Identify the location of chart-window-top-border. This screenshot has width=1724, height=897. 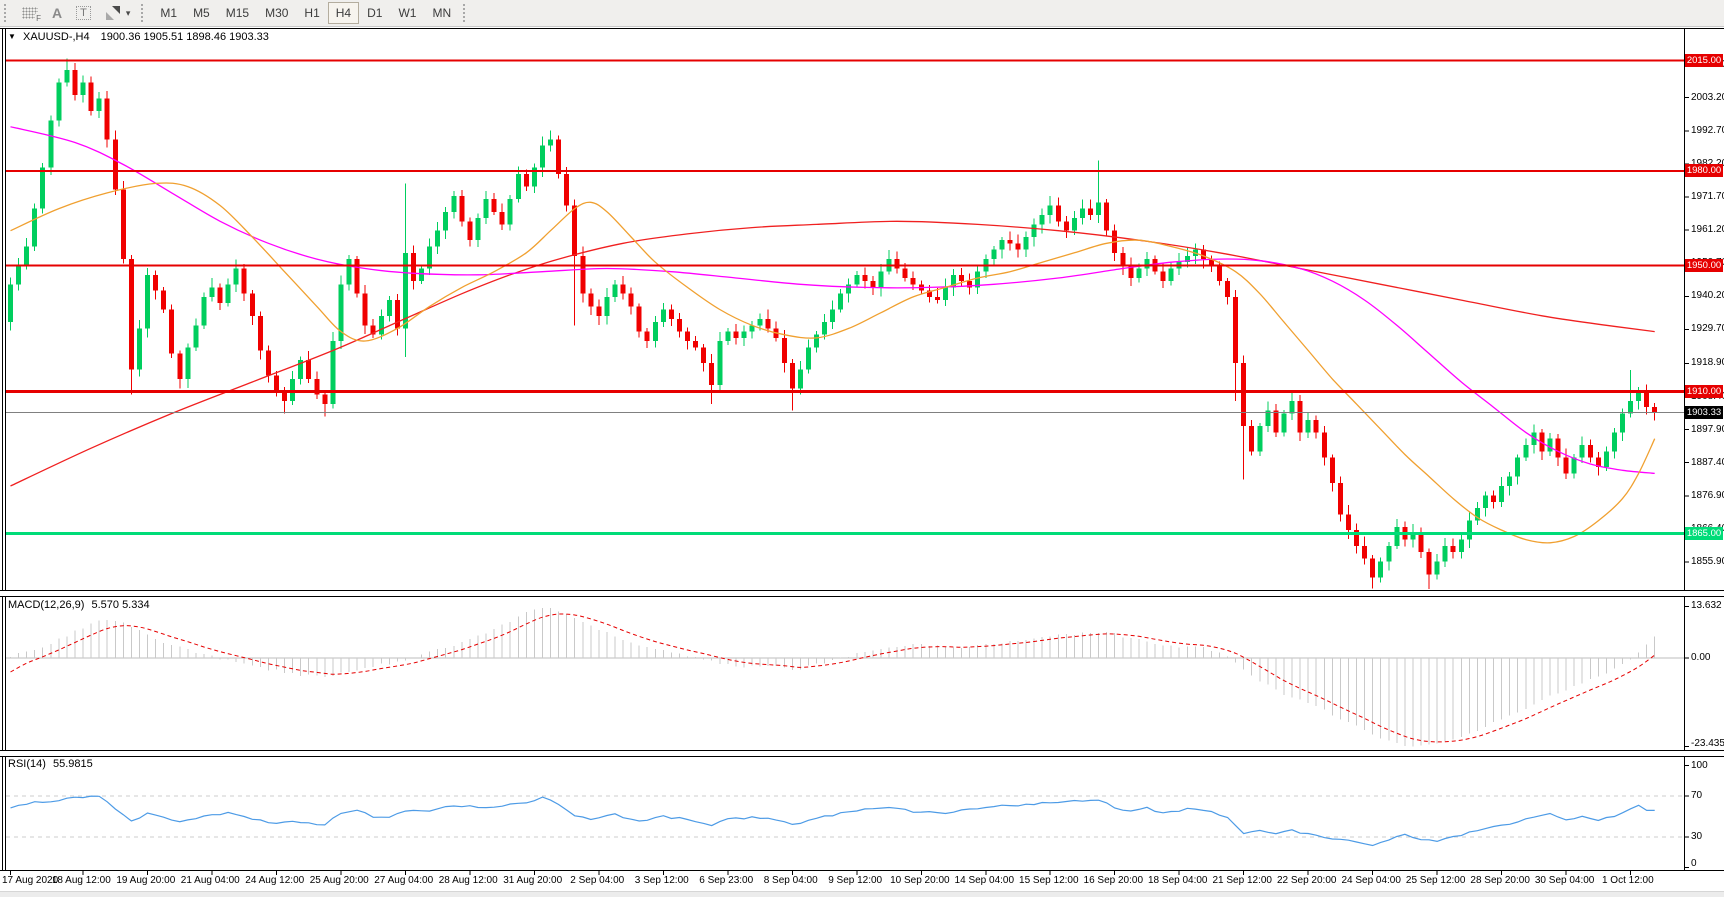
(862, 28).